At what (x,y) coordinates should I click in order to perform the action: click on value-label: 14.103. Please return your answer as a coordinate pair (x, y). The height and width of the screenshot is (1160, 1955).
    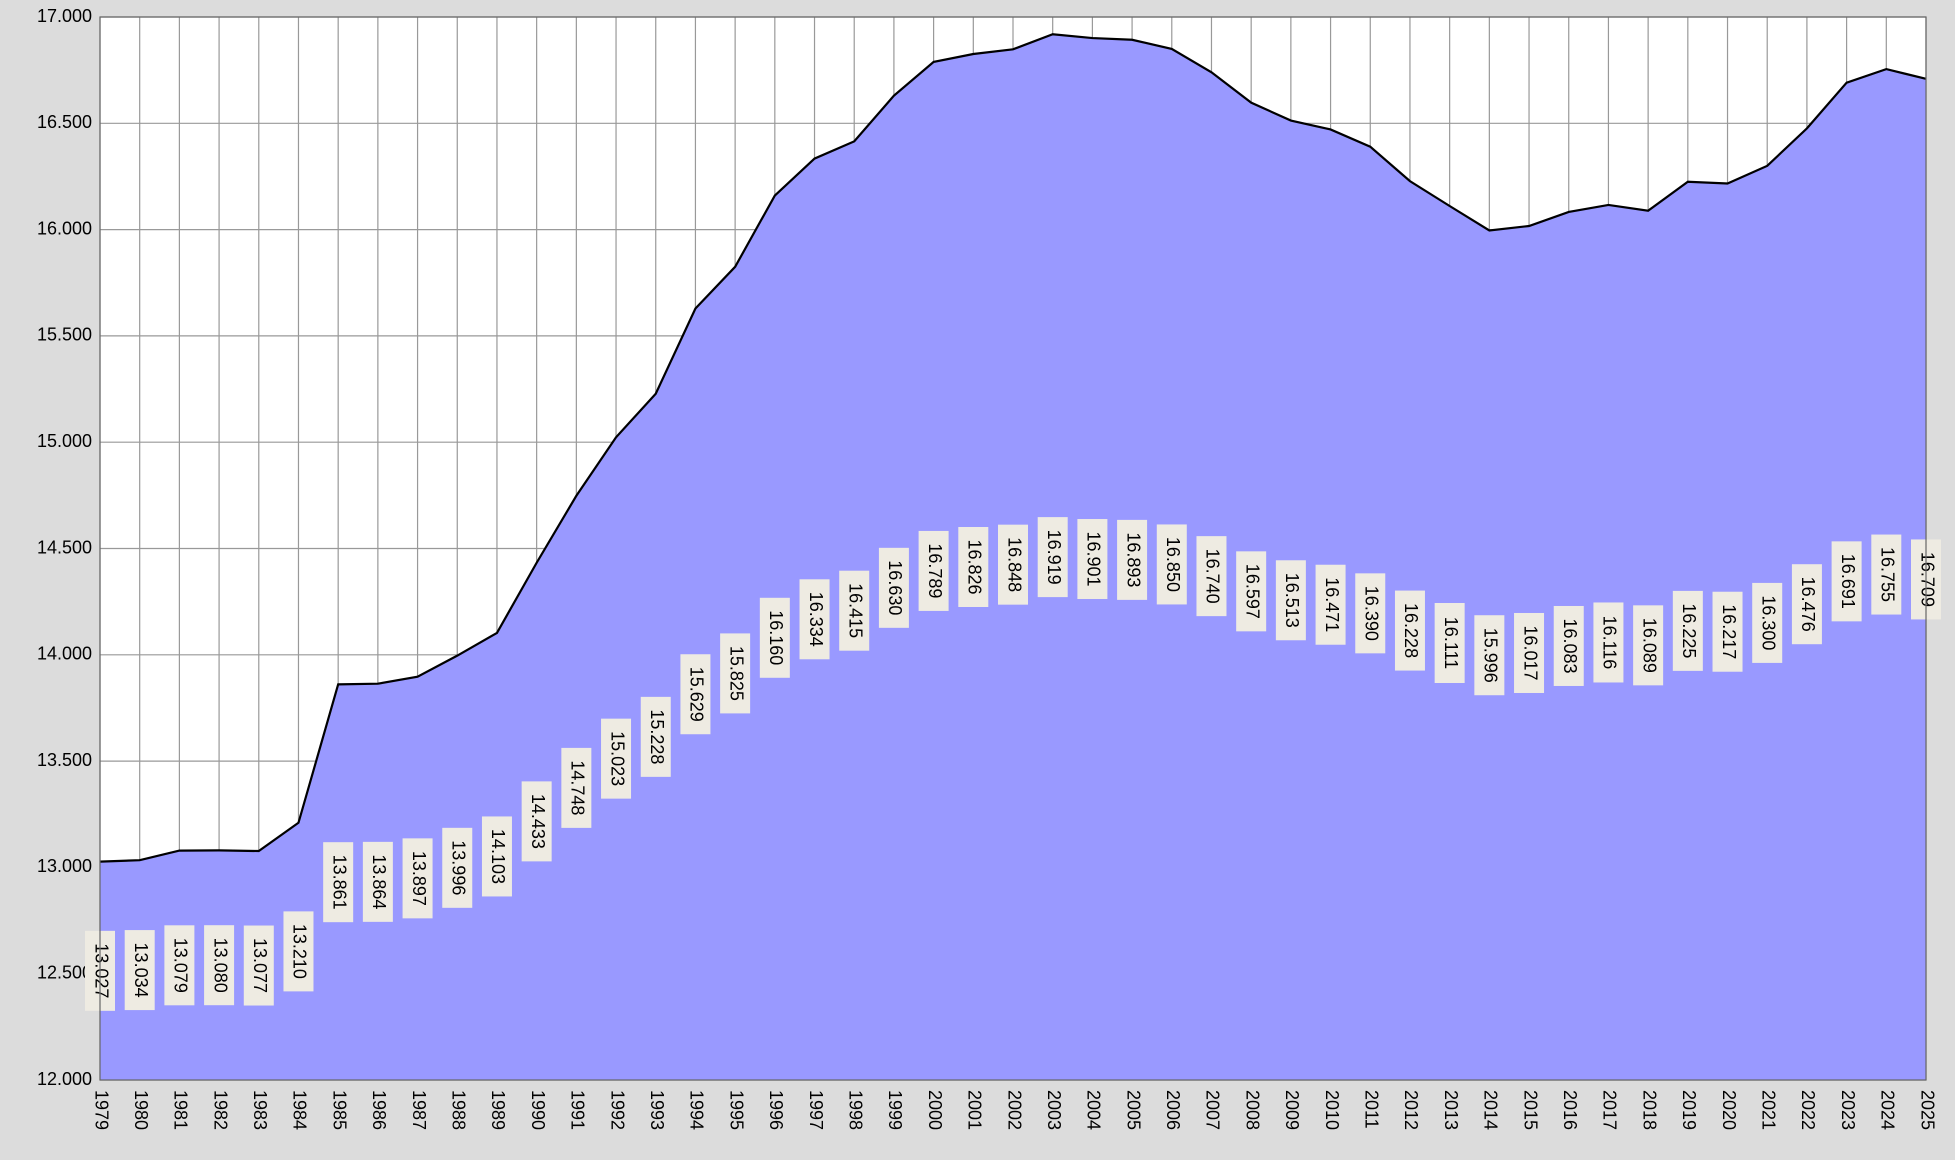
    Looking at the image, I should click on (498, 856).